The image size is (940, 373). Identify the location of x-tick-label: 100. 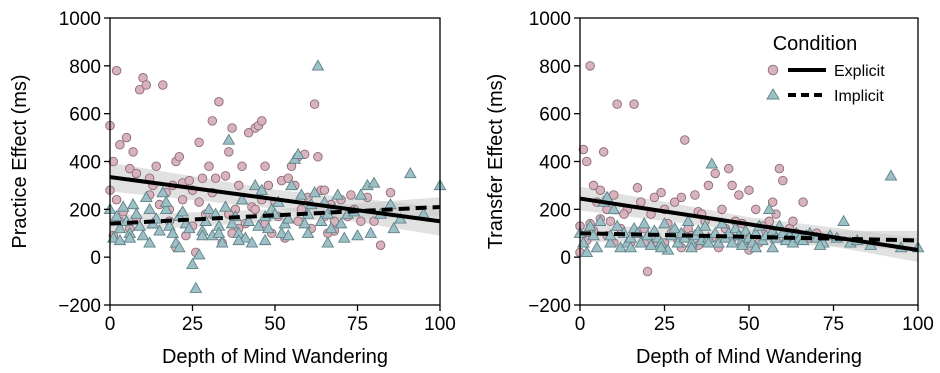
(440, 324).